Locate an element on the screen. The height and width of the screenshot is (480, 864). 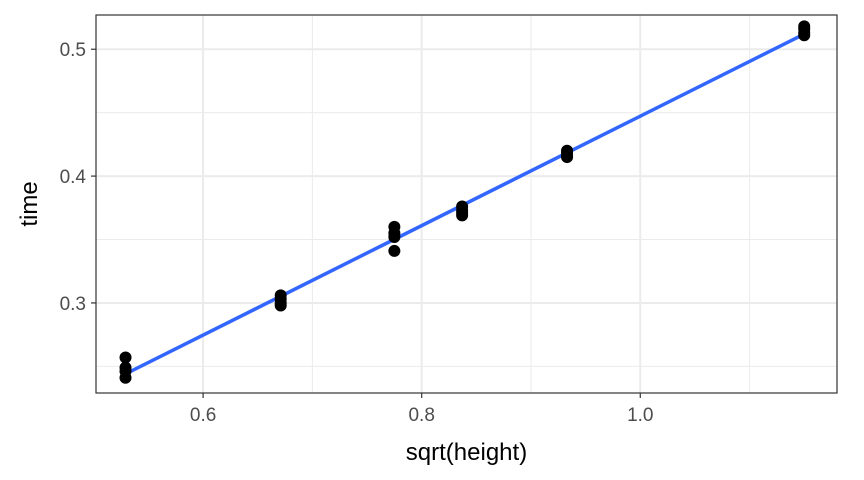
x-tick-label: 0.6 is located at coordinates (203, 415).